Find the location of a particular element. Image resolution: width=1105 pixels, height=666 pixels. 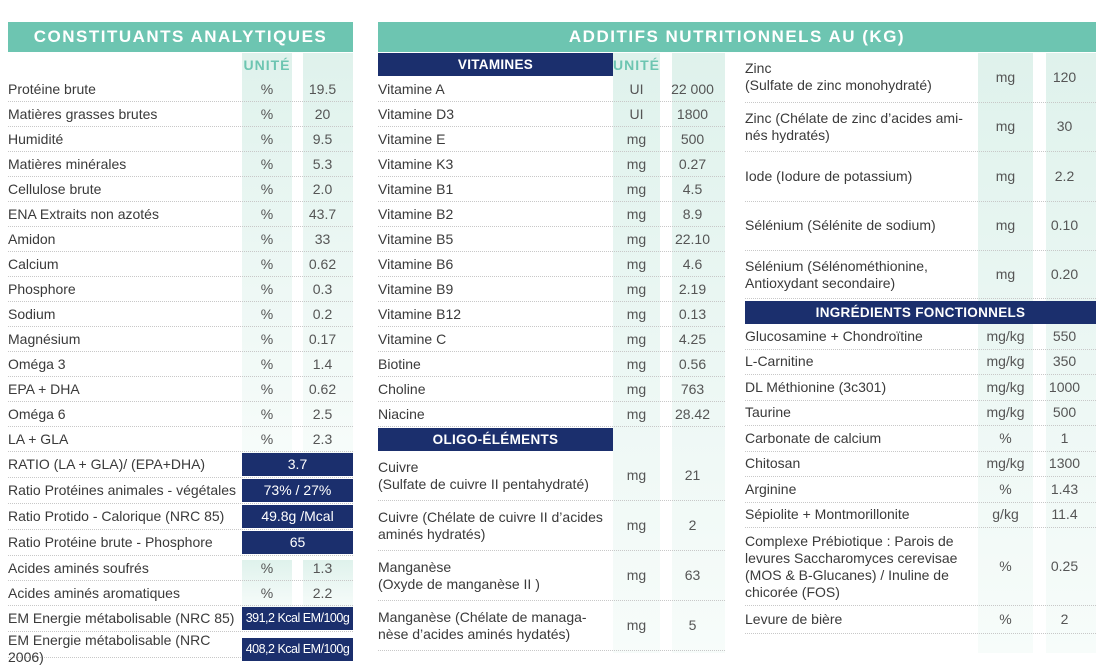

table-row: Sépiolite + Montmorillonite g/kg 11.4 is located at coordinates (920, 515).